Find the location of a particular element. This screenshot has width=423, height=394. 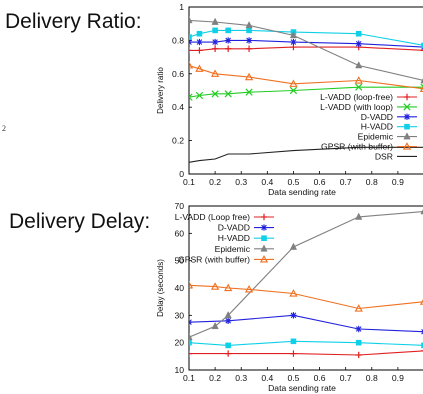

y-tick-label: 30 is located at coordinates (179, 315).